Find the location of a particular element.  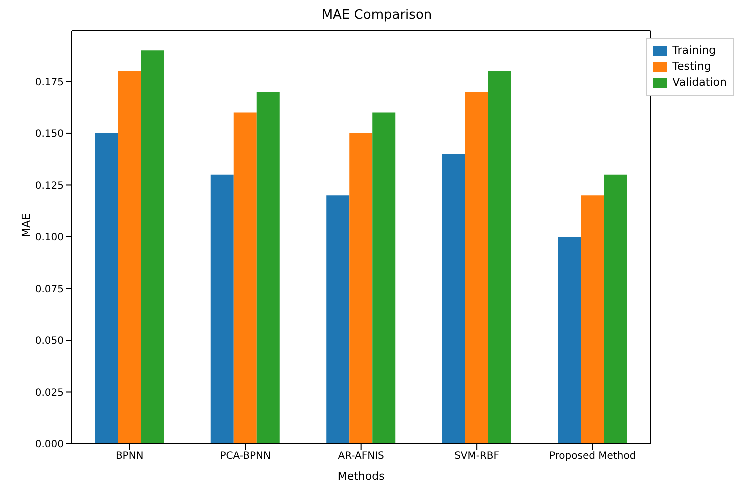

y-axis-title: MAE is located at coordinates (26, 225).